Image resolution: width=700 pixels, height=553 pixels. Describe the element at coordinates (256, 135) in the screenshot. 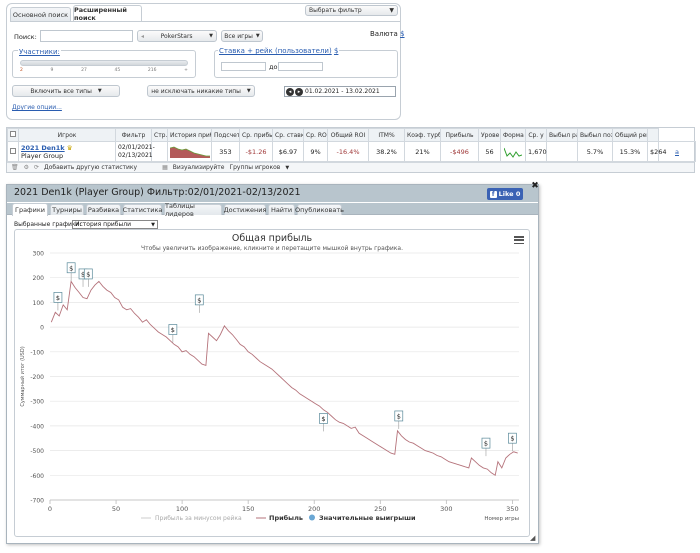

I see `col-avg-profit: Ср. прибы` at that location.